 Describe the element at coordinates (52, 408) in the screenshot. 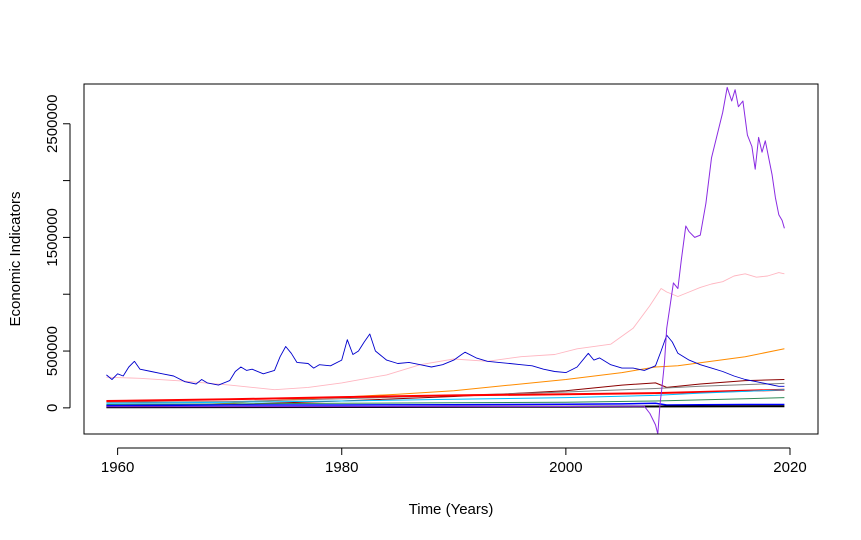

I see `y-tick-label: 0` at that location.